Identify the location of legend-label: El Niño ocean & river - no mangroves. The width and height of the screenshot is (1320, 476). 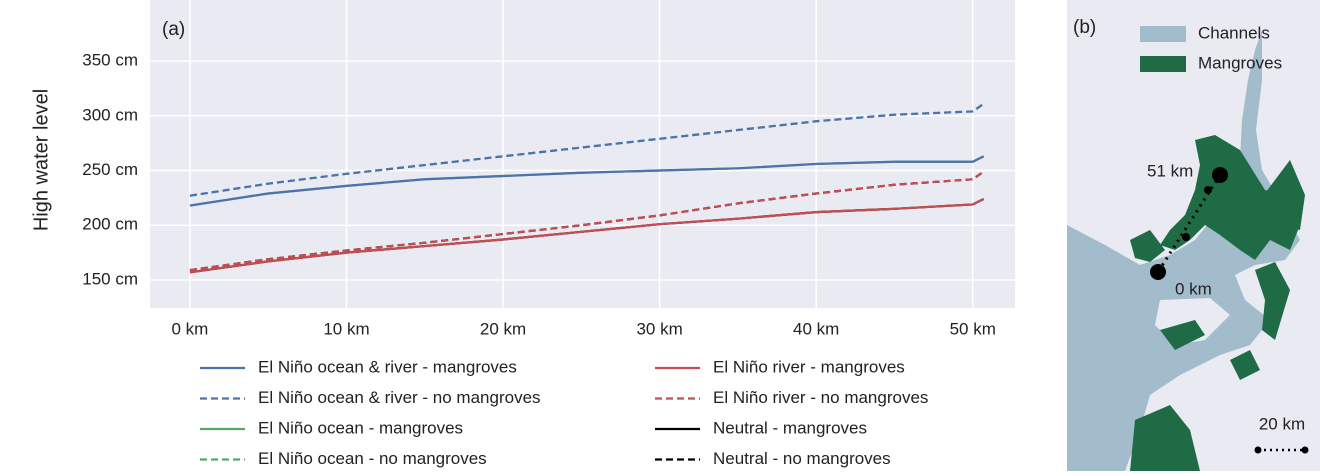
(399, 397).